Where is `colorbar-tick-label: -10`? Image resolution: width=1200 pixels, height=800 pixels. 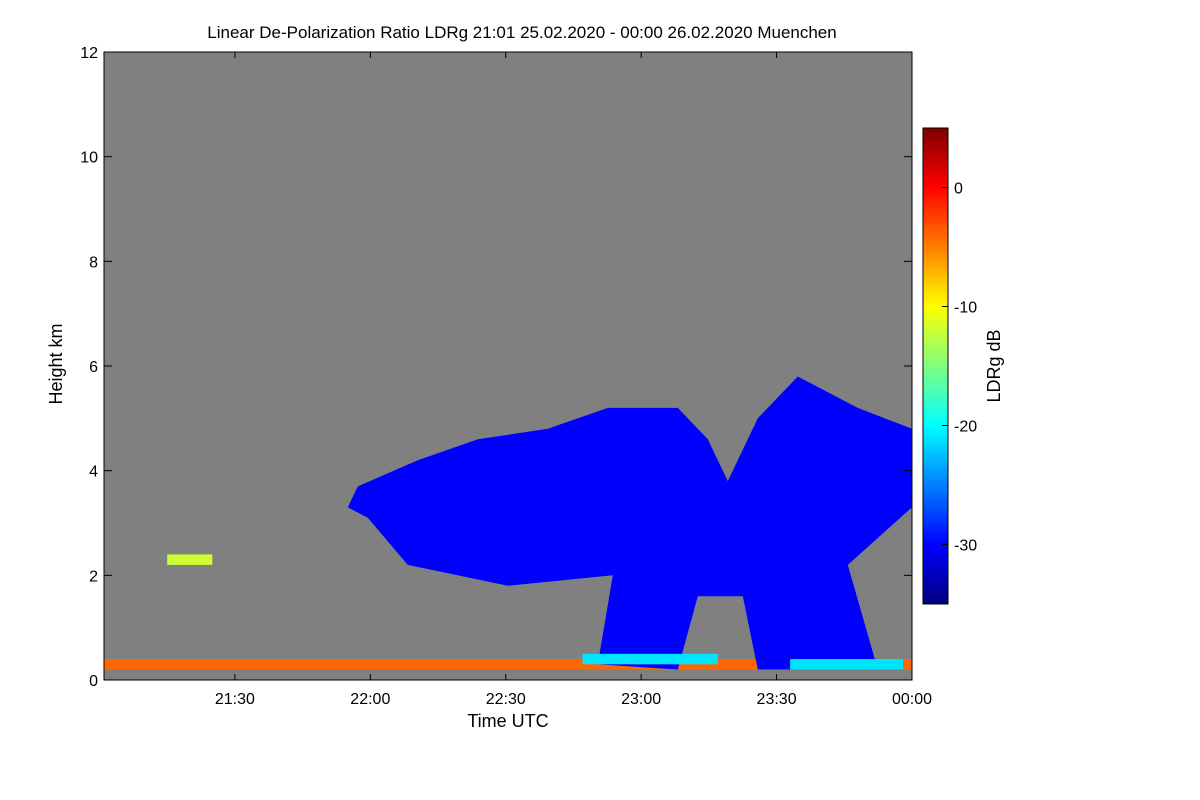 colorbar-tick-label: -10 is located at coordinates (965, 308).